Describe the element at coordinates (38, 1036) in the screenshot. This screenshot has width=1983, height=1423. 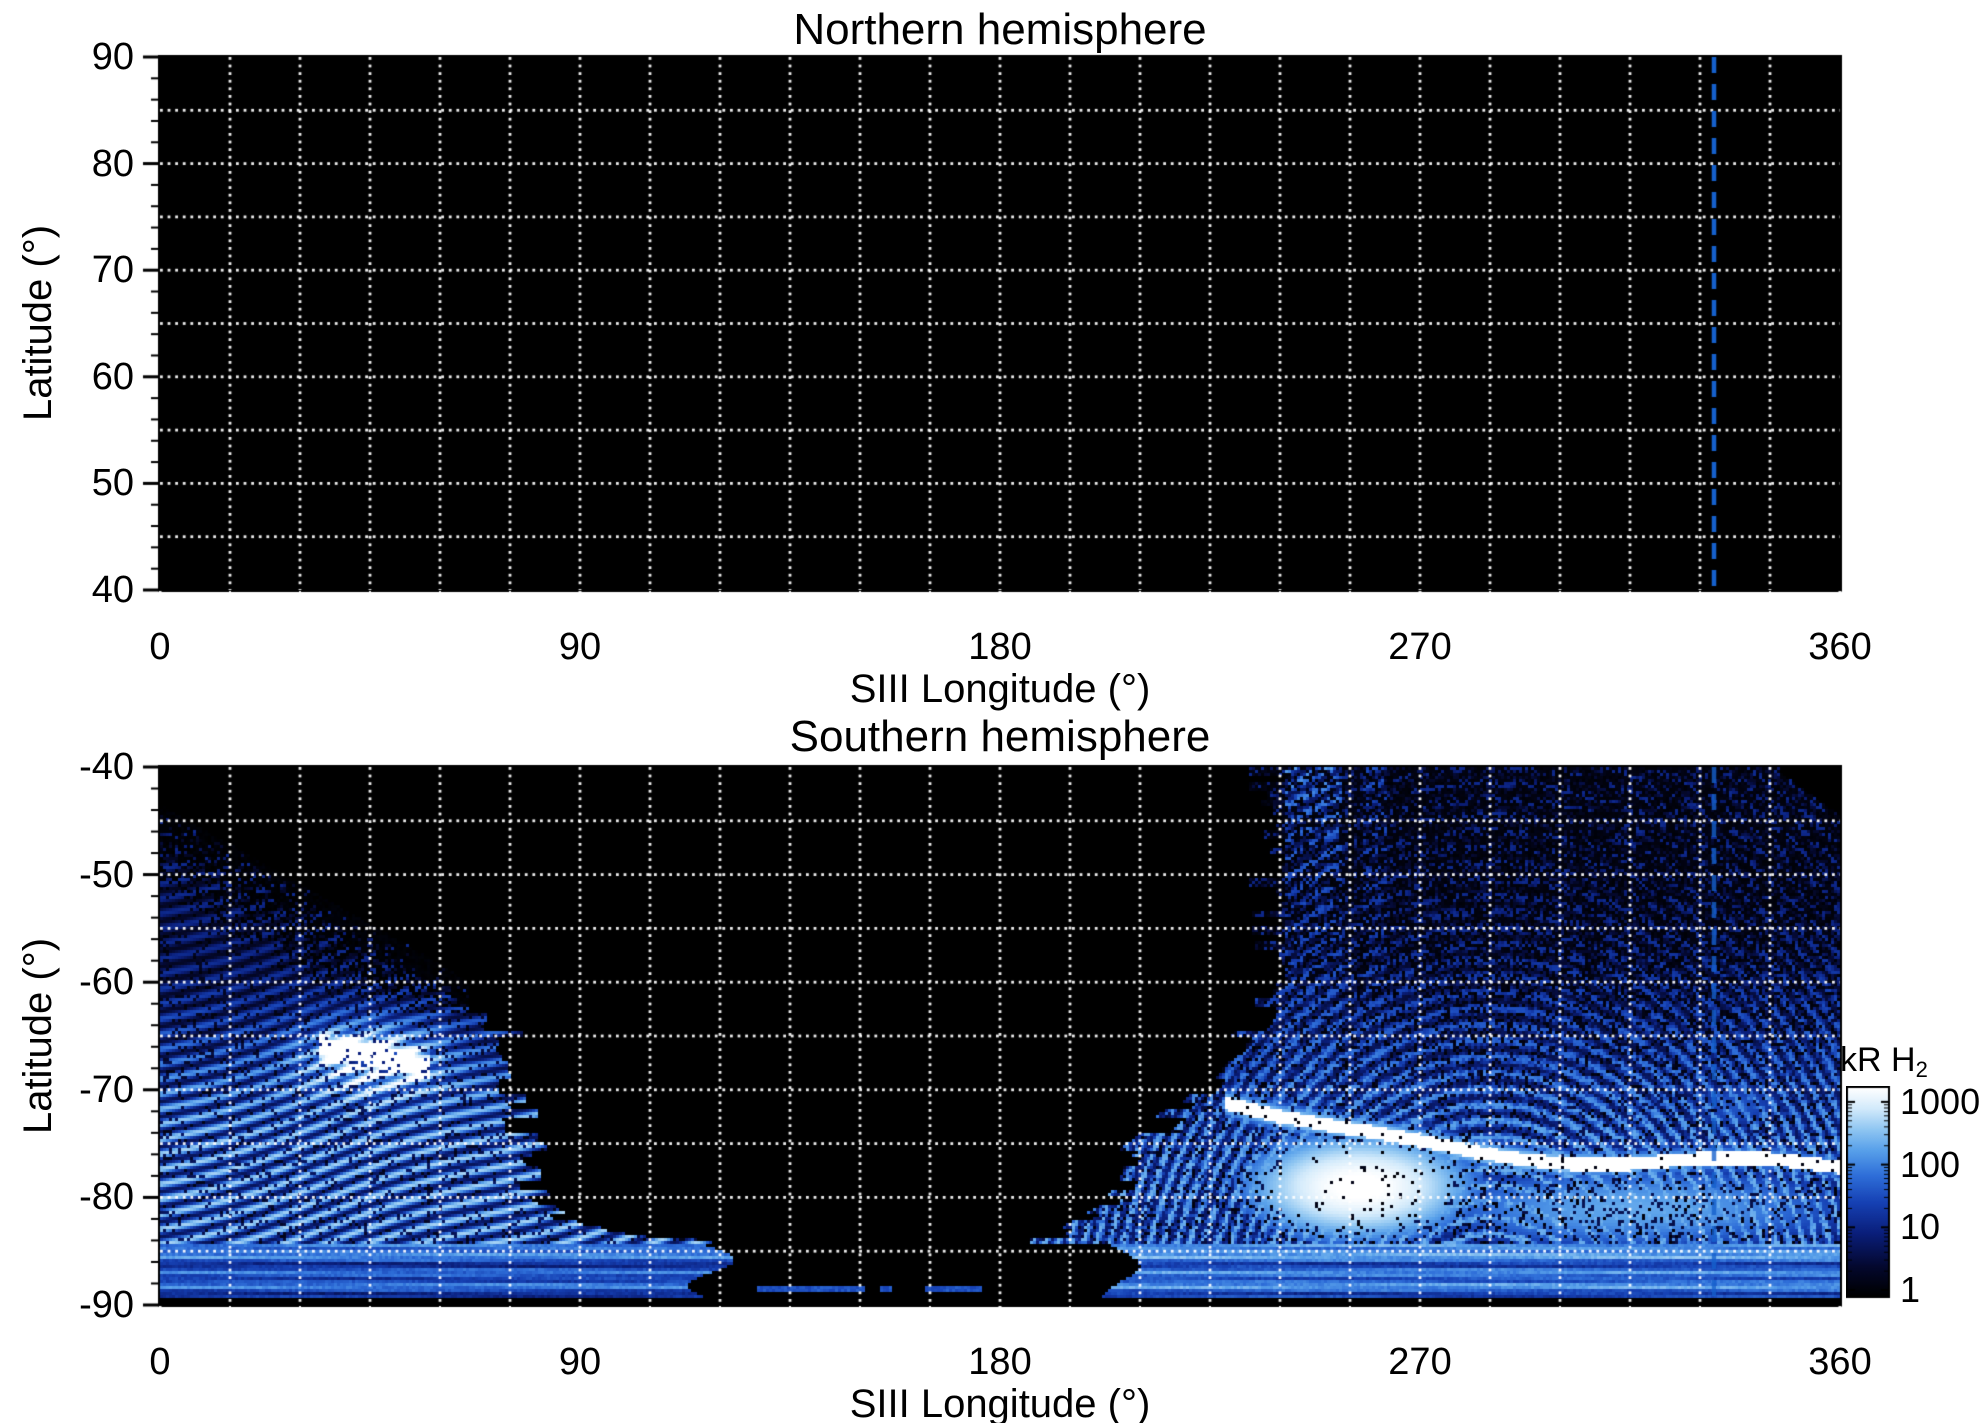
I see `south-y-axis-label: Latitude (°)` at that location.